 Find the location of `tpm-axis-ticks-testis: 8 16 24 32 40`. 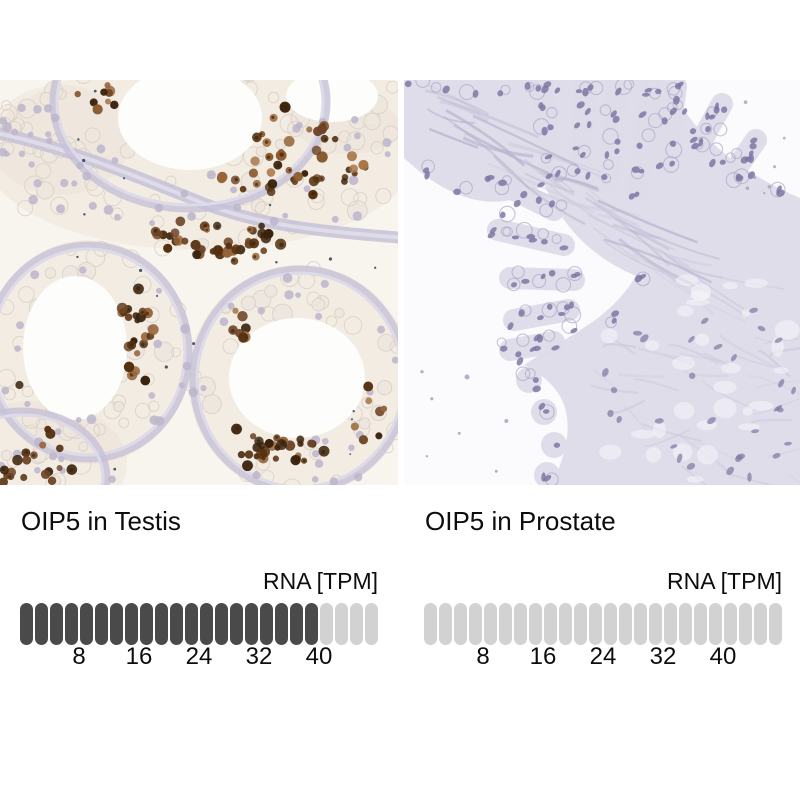

tpm-axis-ticks-testis: 8 16 24 32 40 is located at coordinates (199, 659).